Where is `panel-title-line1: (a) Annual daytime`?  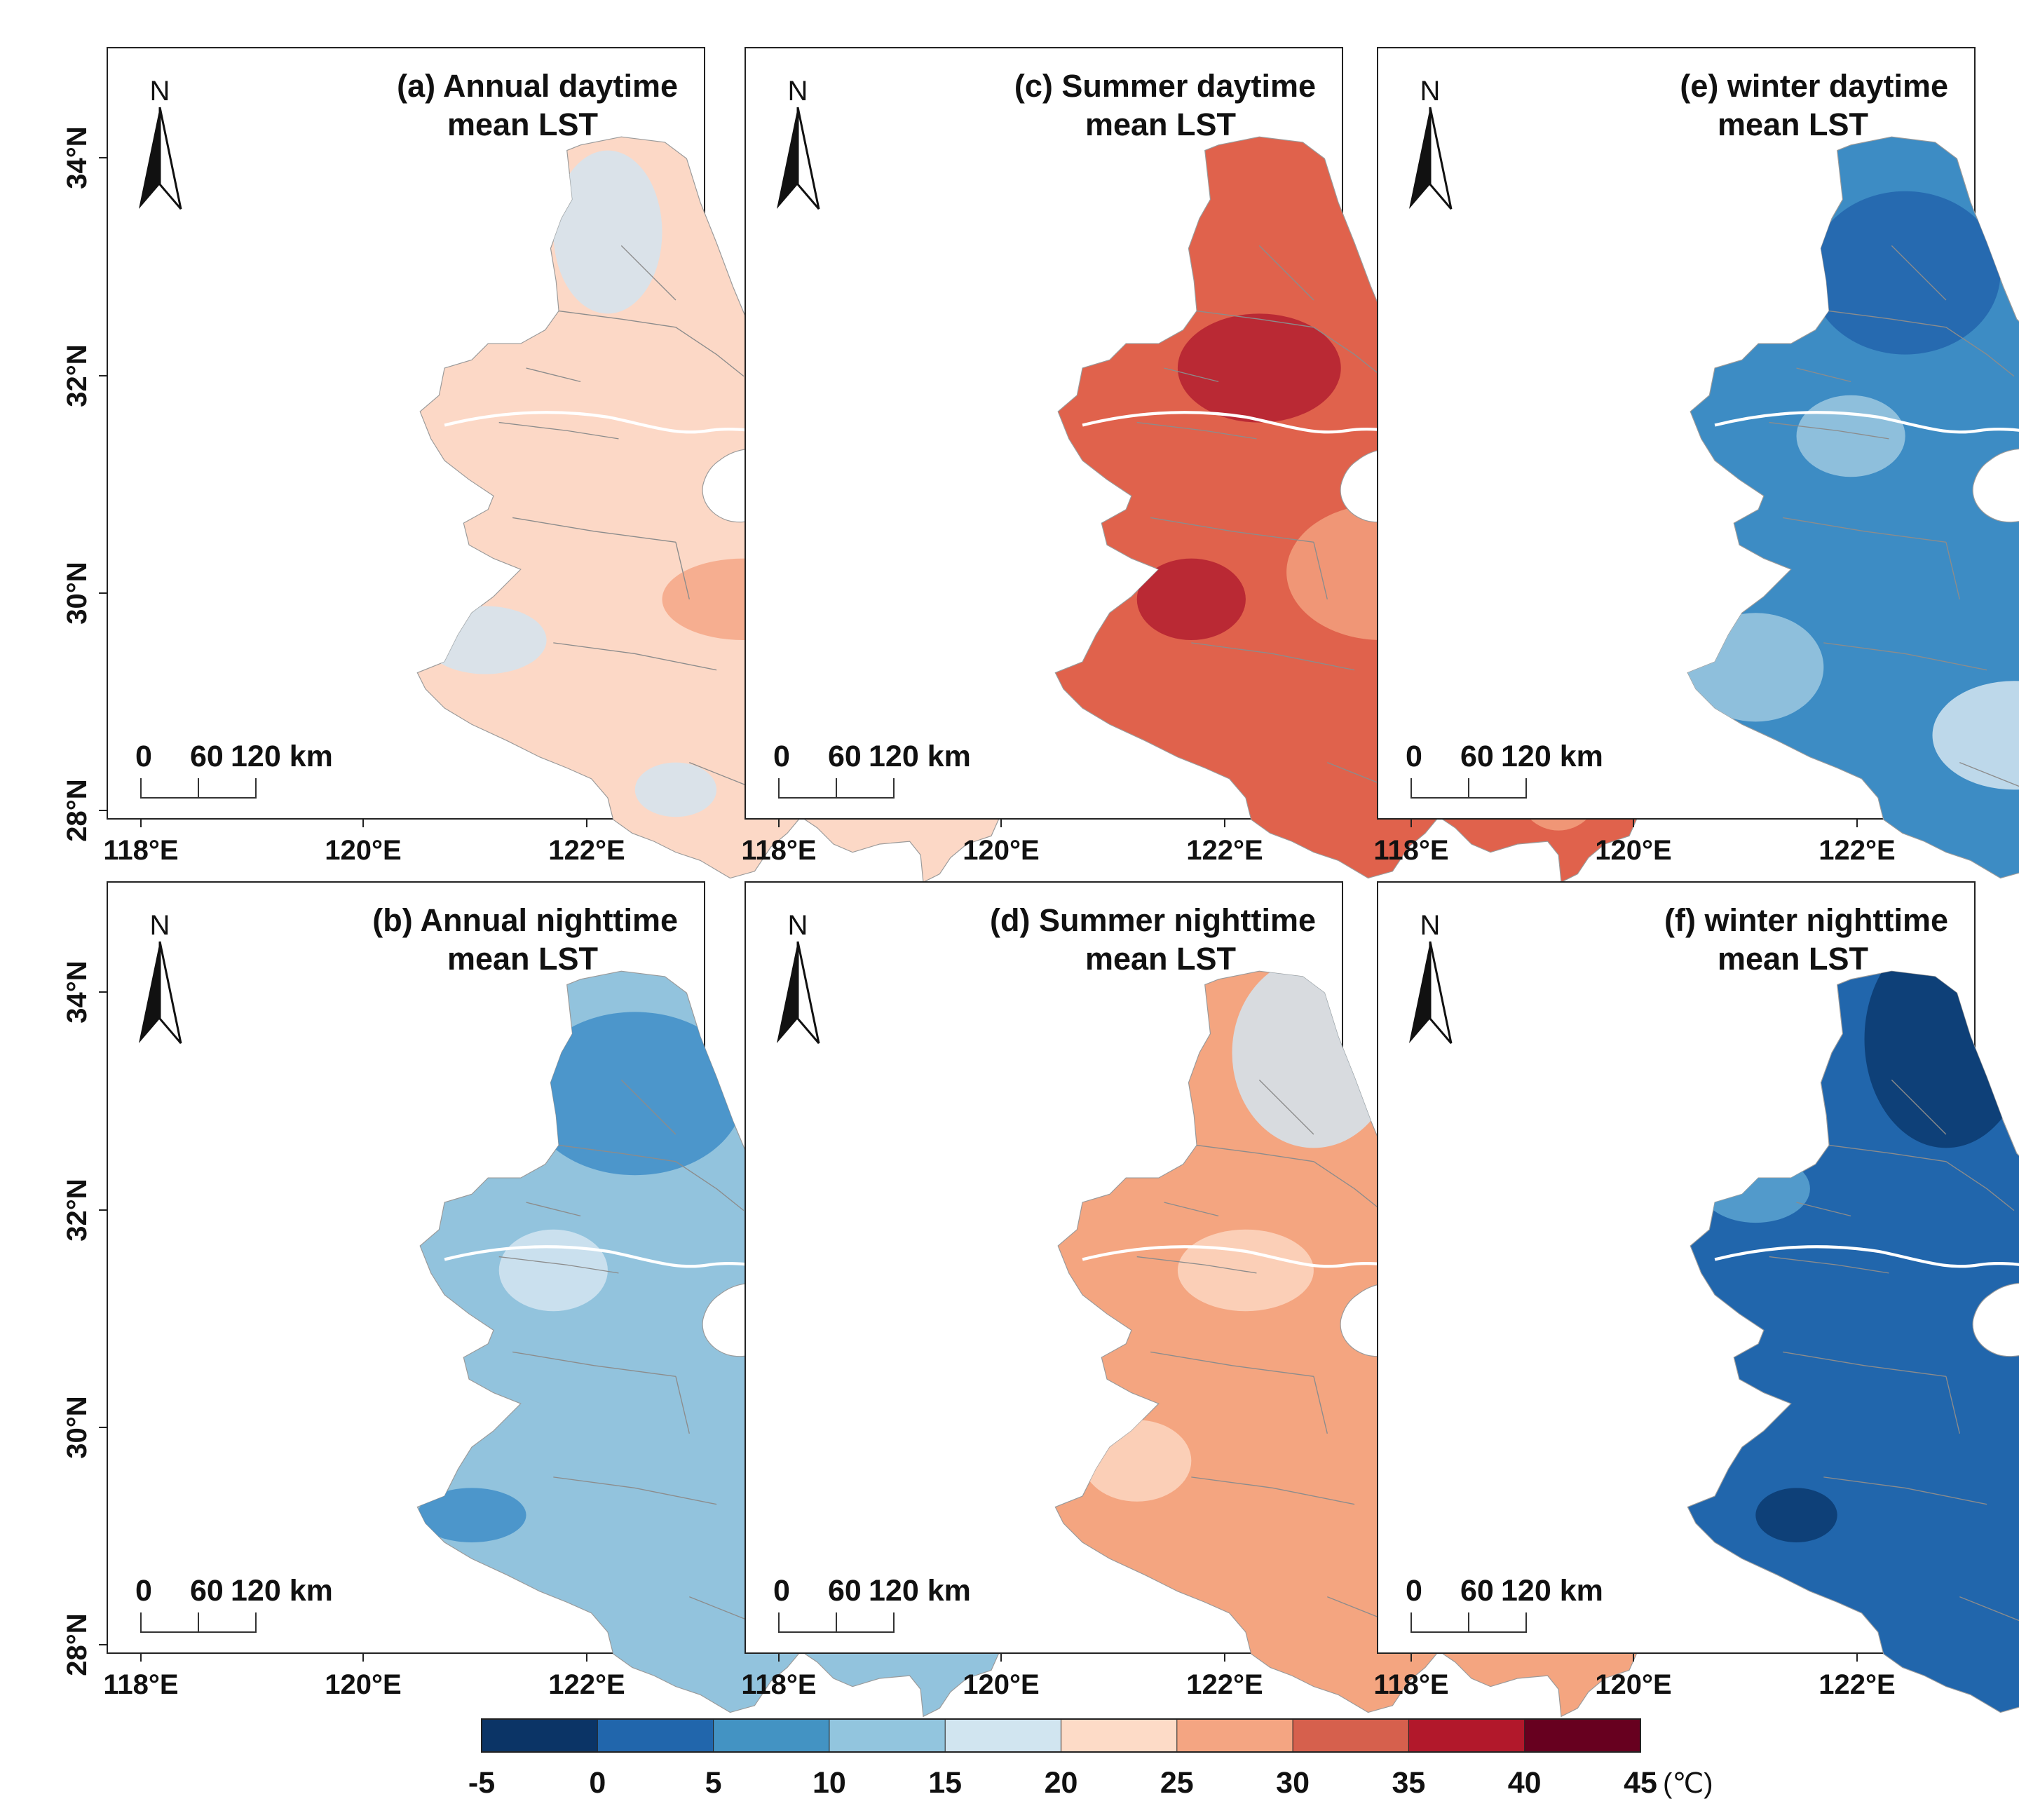 panel-title-line1: (a) Annual daytime is located at coordinates (537, 86).